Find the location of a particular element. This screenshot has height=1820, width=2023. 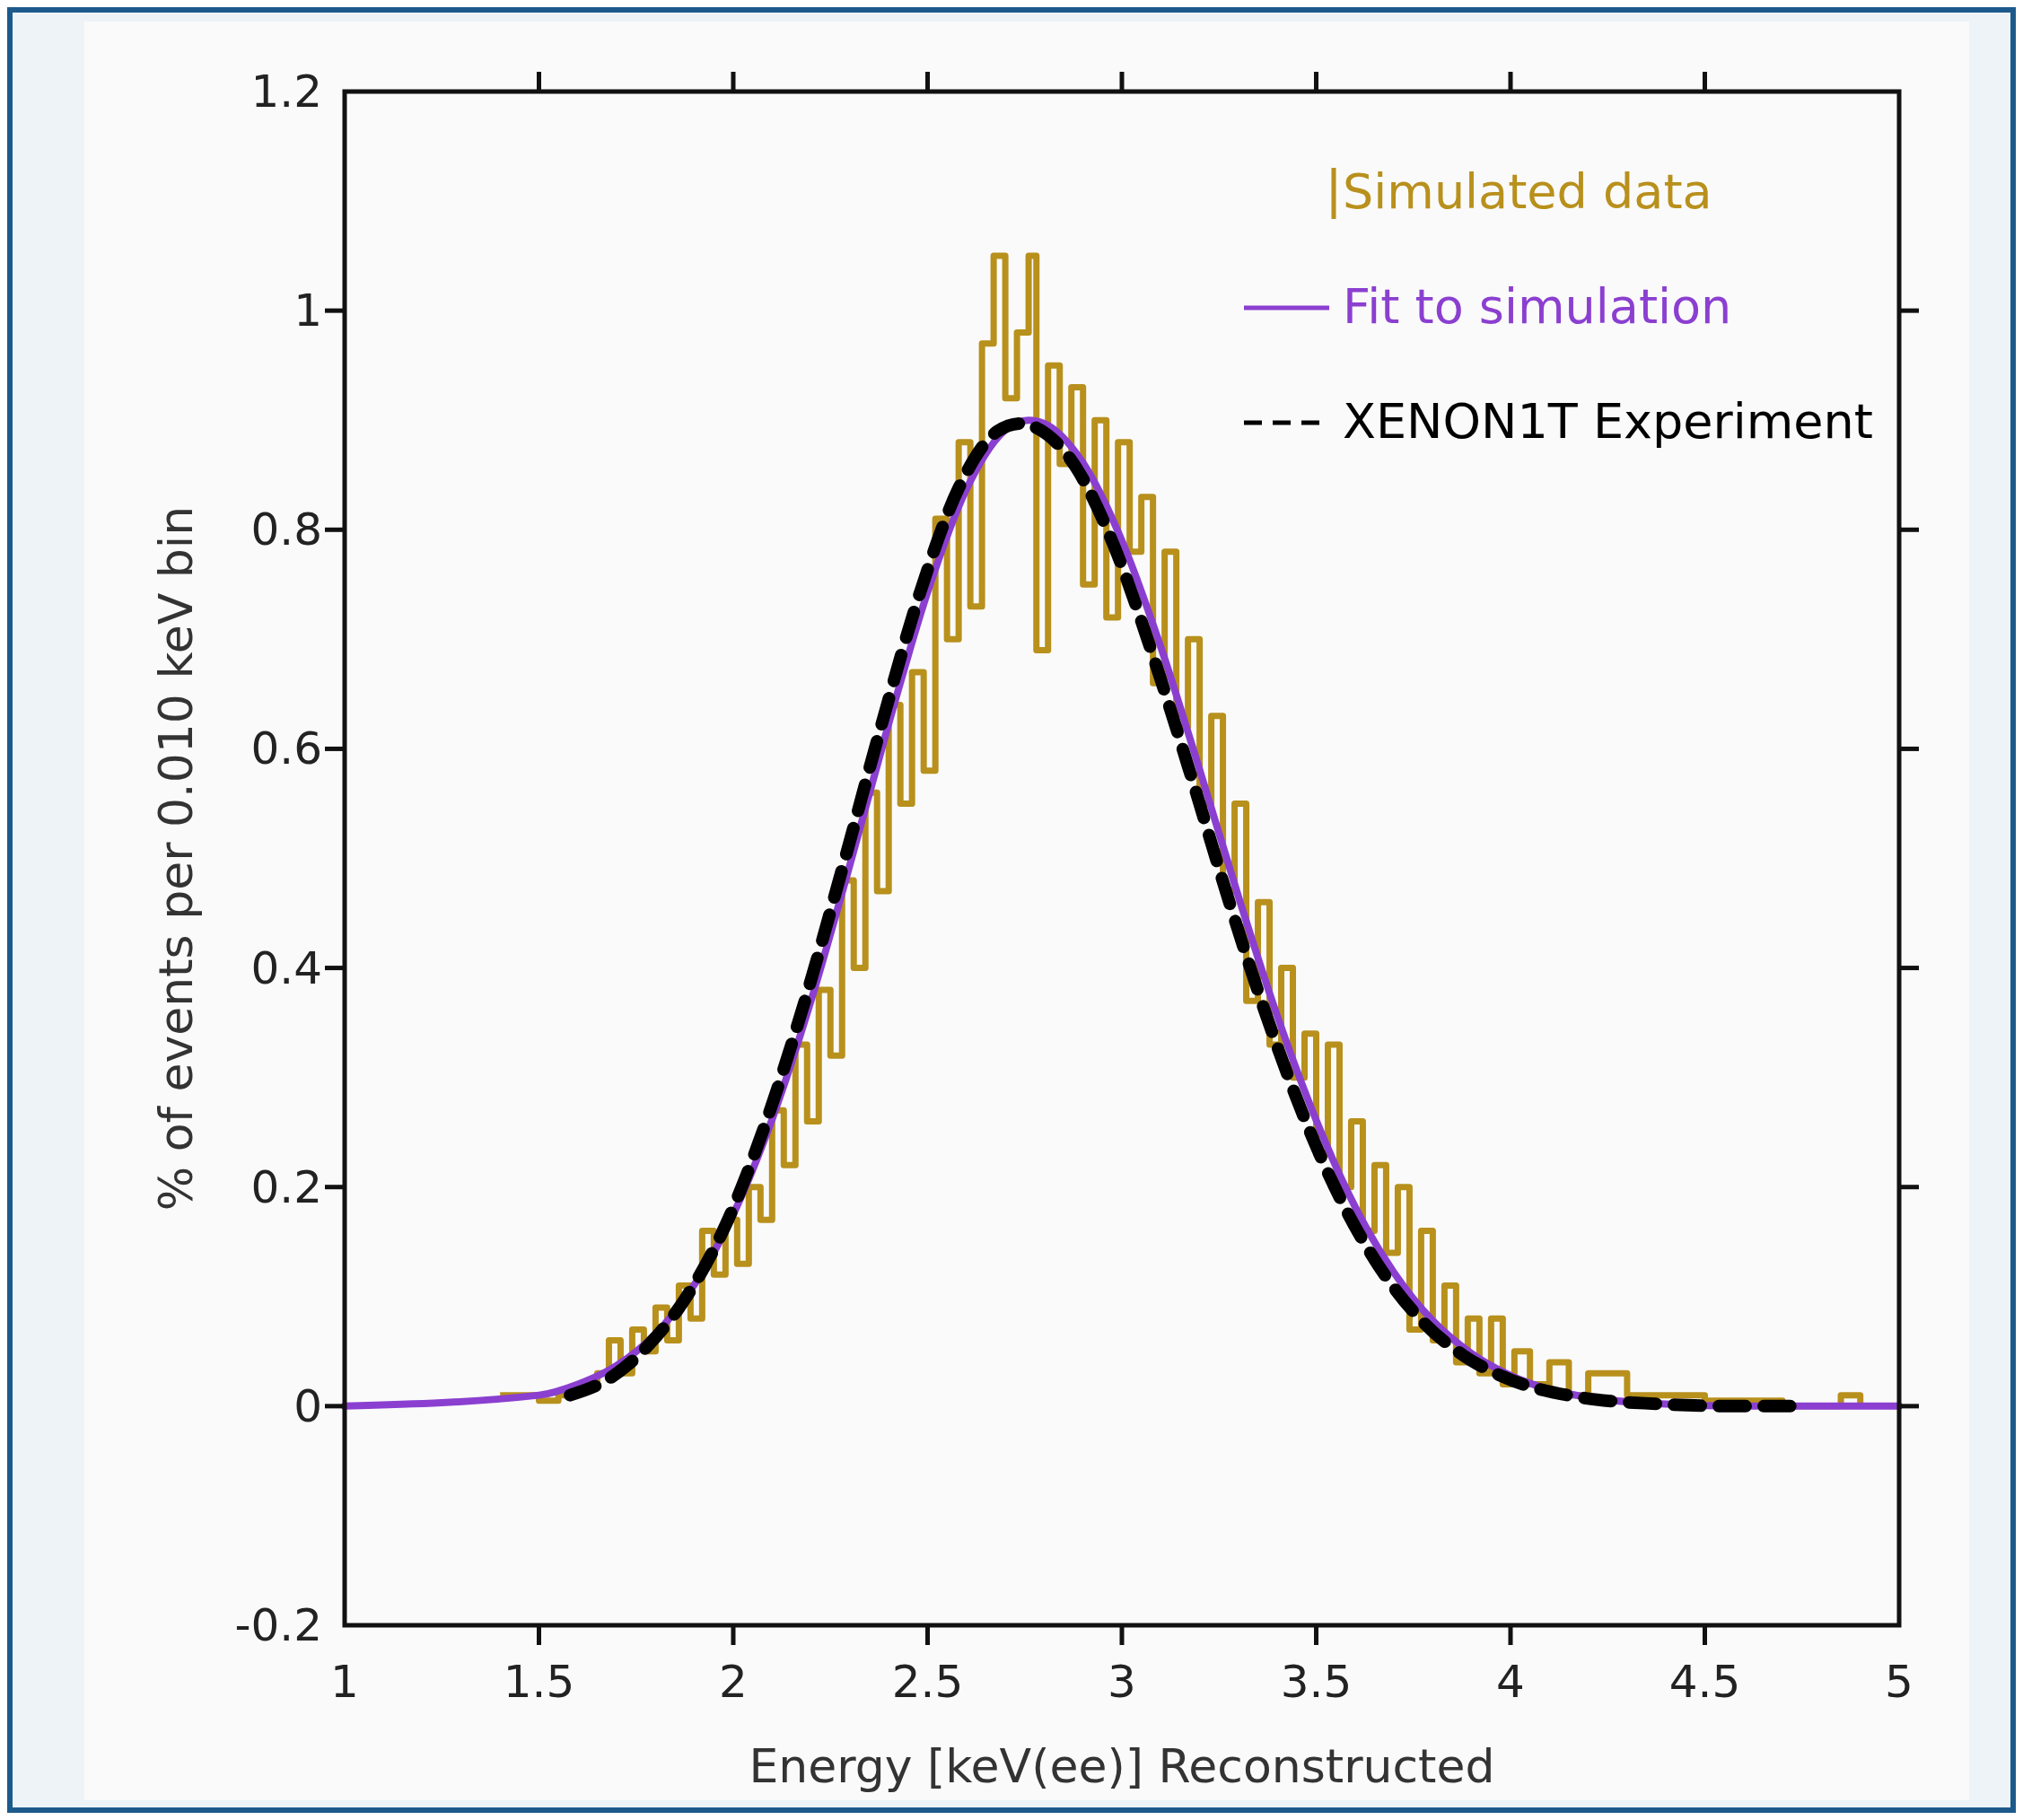

y-tick-label: 1.2 is located at coordinates (286, 92).